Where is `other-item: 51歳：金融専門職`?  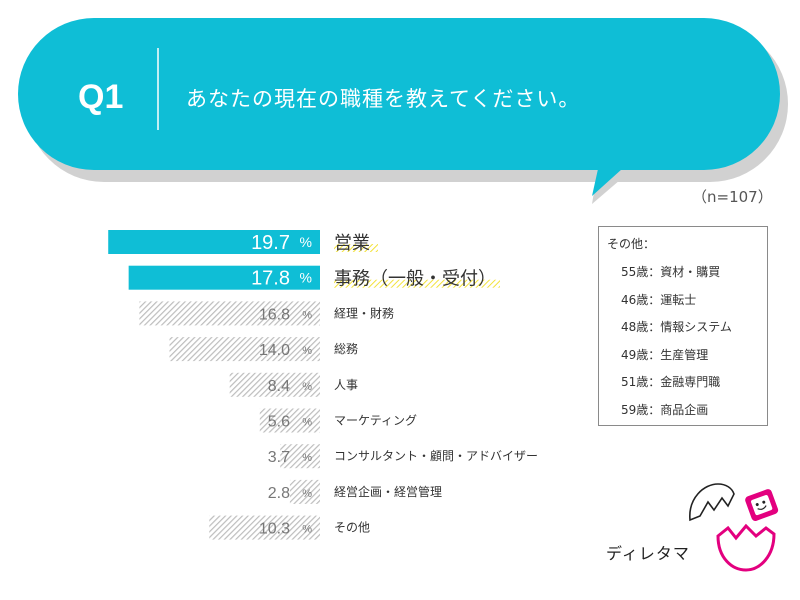 other-item: 51歳：金融専門職 is located at coordinates (671, 382).